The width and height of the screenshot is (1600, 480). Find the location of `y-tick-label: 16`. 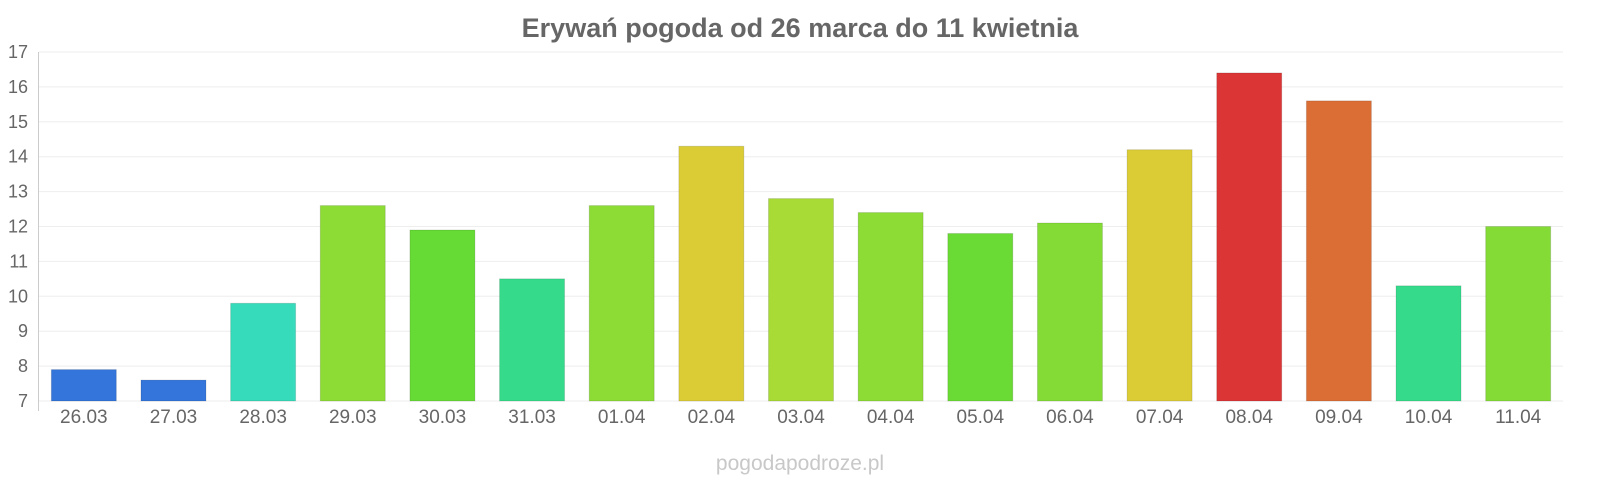

y-tick-label: 16 is located at coordinates (18, 87).